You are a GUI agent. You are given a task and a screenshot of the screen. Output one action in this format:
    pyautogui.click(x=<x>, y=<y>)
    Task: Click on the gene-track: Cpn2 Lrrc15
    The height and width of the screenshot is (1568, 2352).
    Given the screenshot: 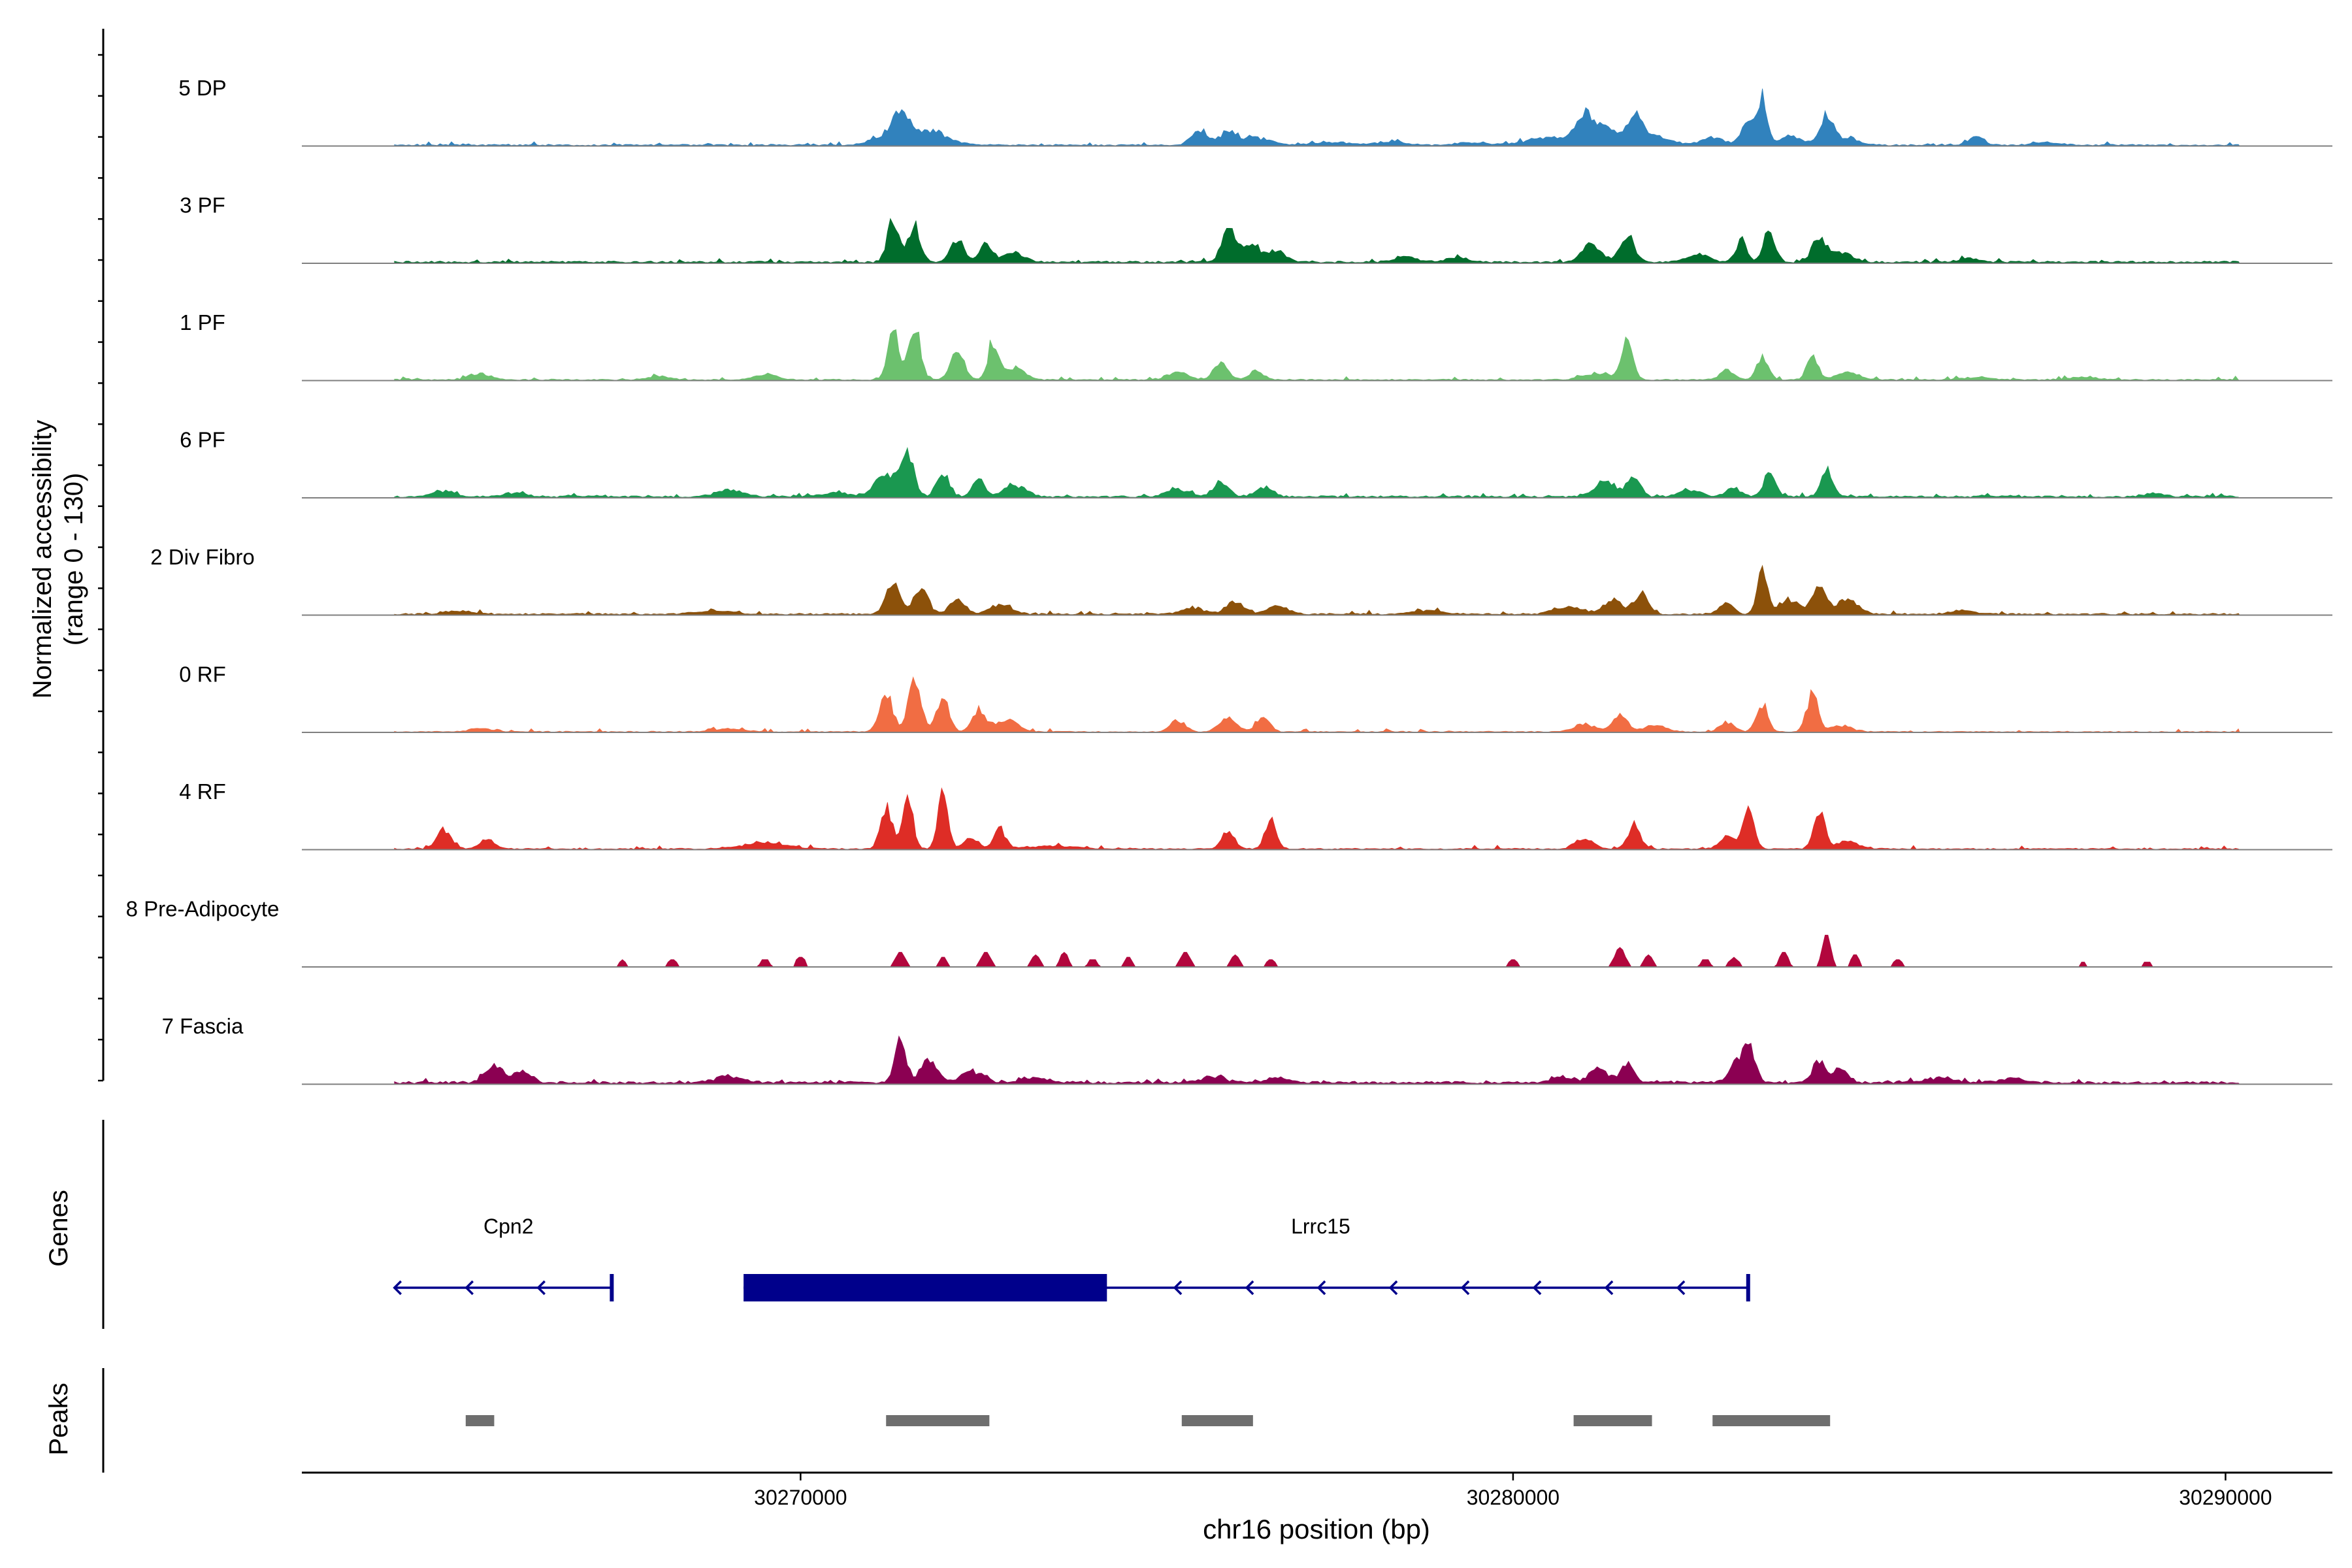 What is the action you would take?
    pyautogui.click(x=1071, y=1258)
    